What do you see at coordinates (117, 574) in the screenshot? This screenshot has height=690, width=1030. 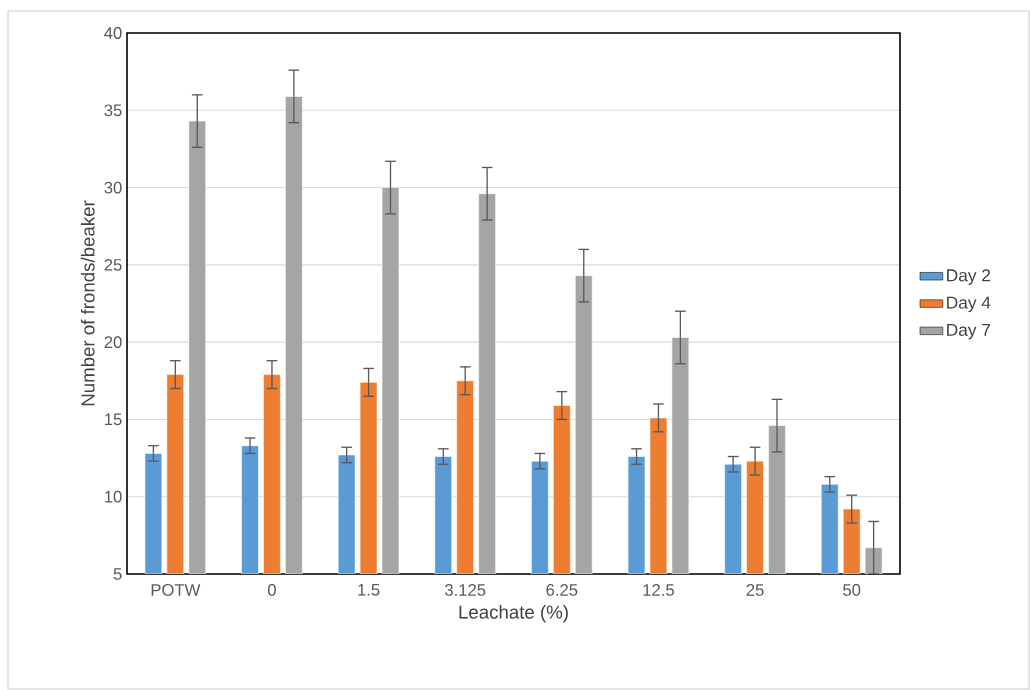 I see `y-tick-label: 5` at bounding box center [117, 574].